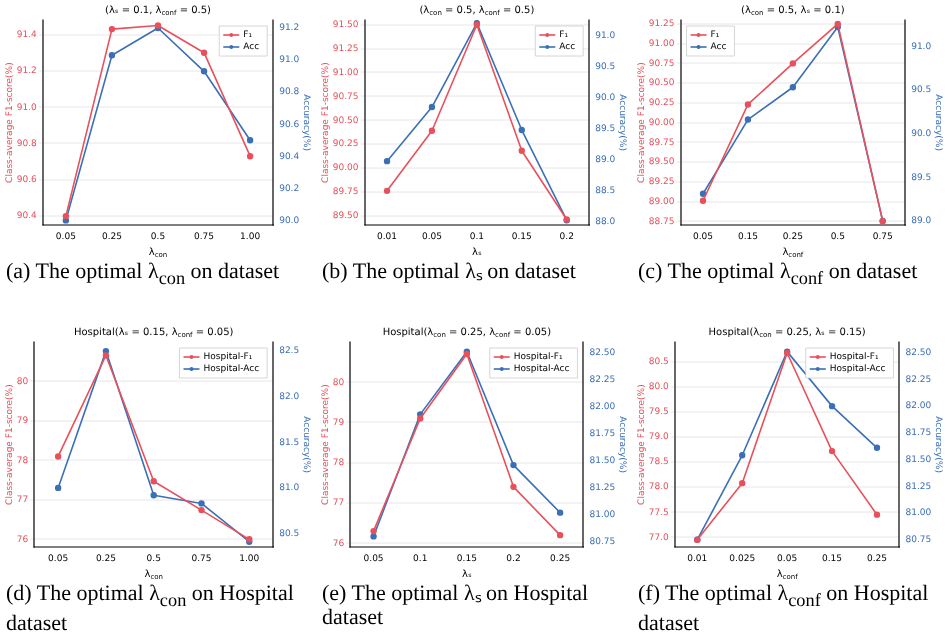 This screenshot has height=644, width=948. I want to click on text: (e) The optimal λₛ on Hospital dataset, so click(455, 606).